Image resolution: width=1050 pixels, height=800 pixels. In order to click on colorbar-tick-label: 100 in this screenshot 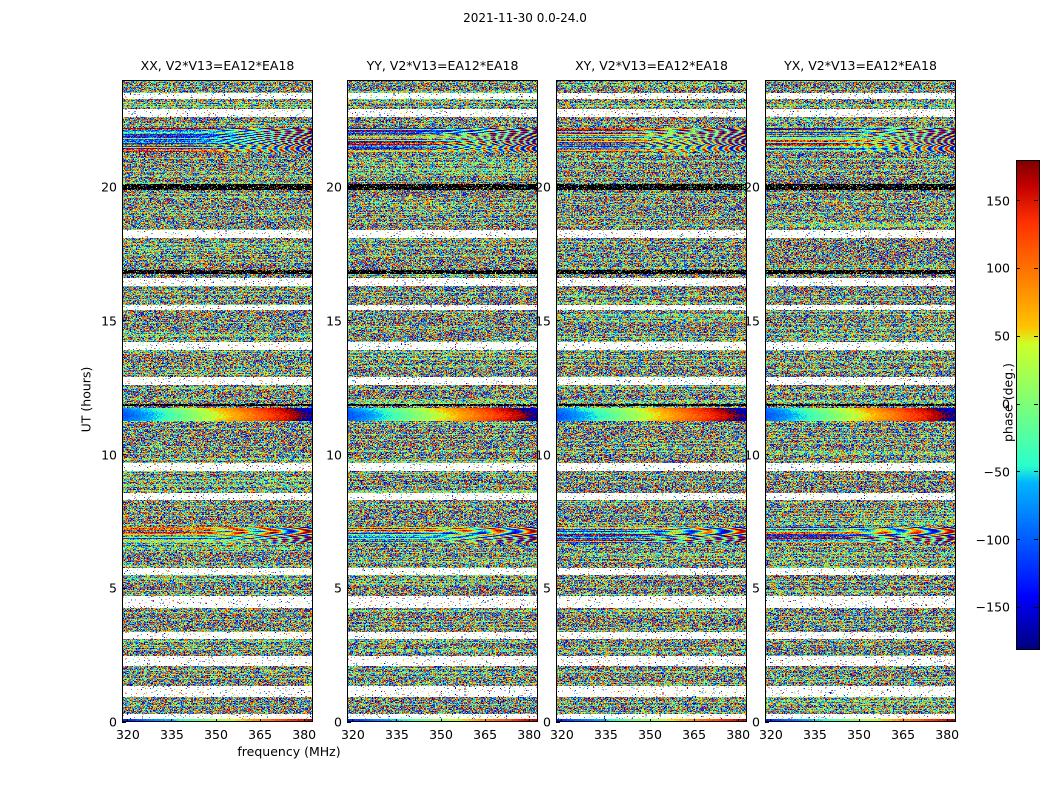, I will do `click(998, 268)`.